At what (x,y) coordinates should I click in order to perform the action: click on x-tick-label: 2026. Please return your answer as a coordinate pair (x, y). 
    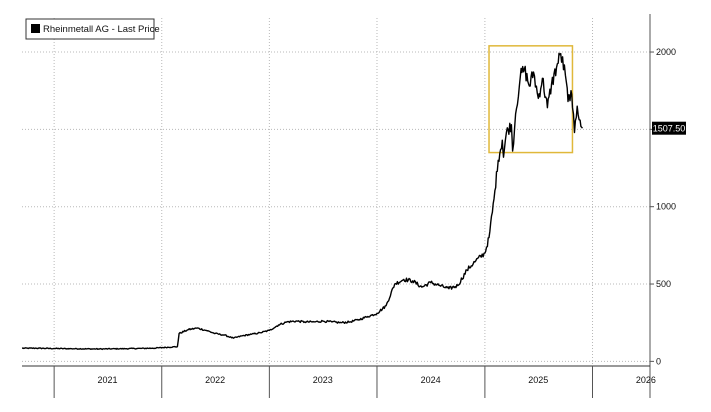
    Looking at the image, I should click on (646, 380).